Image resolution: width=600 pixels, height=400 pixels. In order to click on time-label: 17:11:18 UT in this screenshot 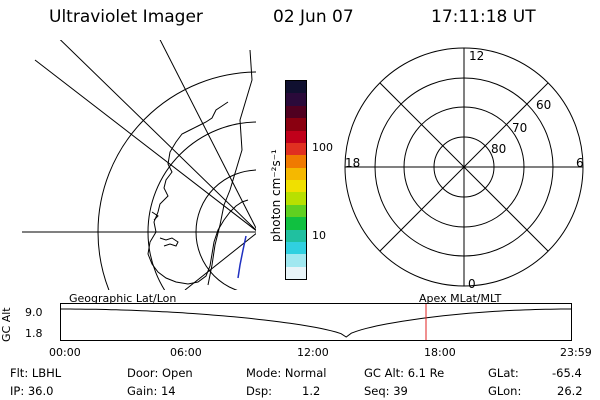, I will do `click(483, 17)`.